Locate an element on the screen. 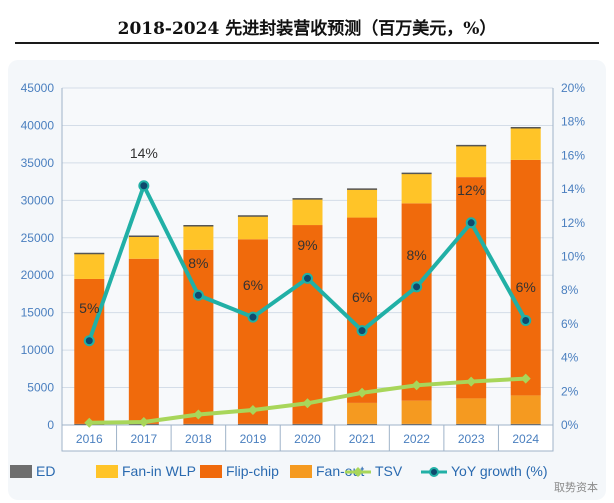  y-tick-label: 45000 is located at coordinates (38, 88).